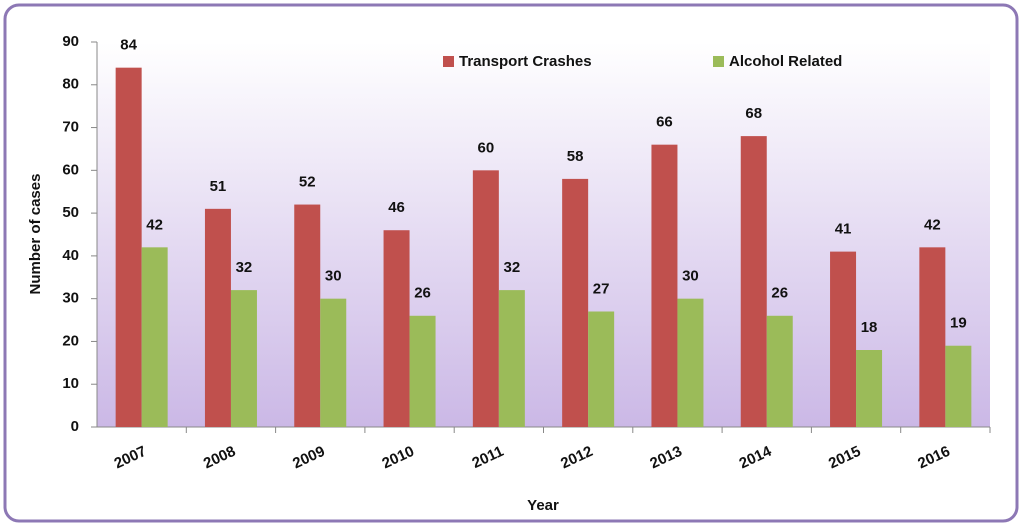 The width and height of the screenshot is (1023, 527). Describe the element at coordinates (958, 323) in the screenshot. I see `data-label: 19` at that location.